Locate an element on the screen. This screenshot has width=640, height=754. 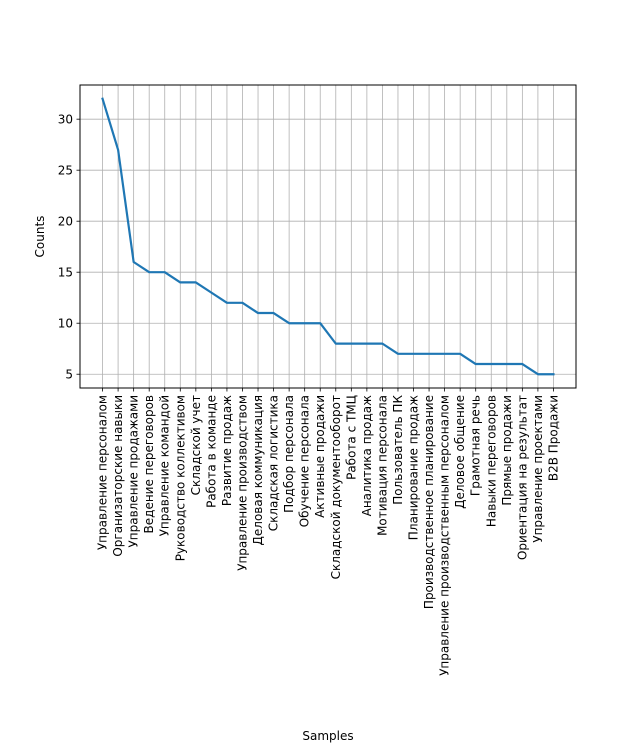
x-tick-label: Управление производственным персоналом is located at coordinates (445, 535).